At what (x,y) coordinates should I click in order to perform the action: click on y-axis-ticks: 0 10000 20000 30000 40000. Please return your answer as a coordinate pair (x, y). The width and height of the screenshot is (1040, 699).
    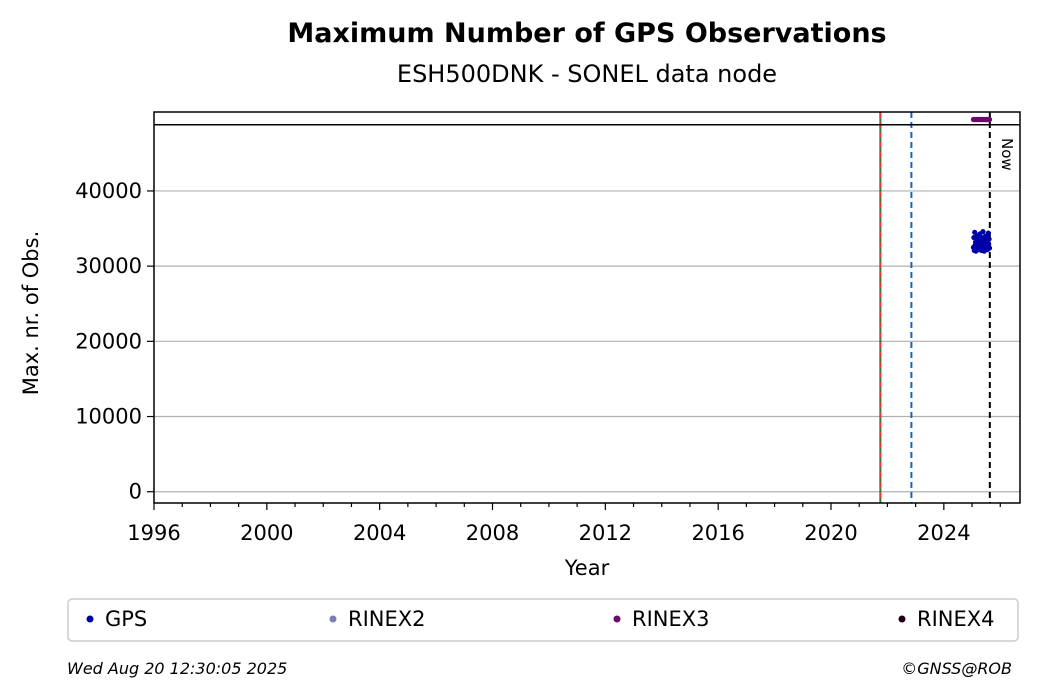
    Looking at the image, I should click on (114, 341).